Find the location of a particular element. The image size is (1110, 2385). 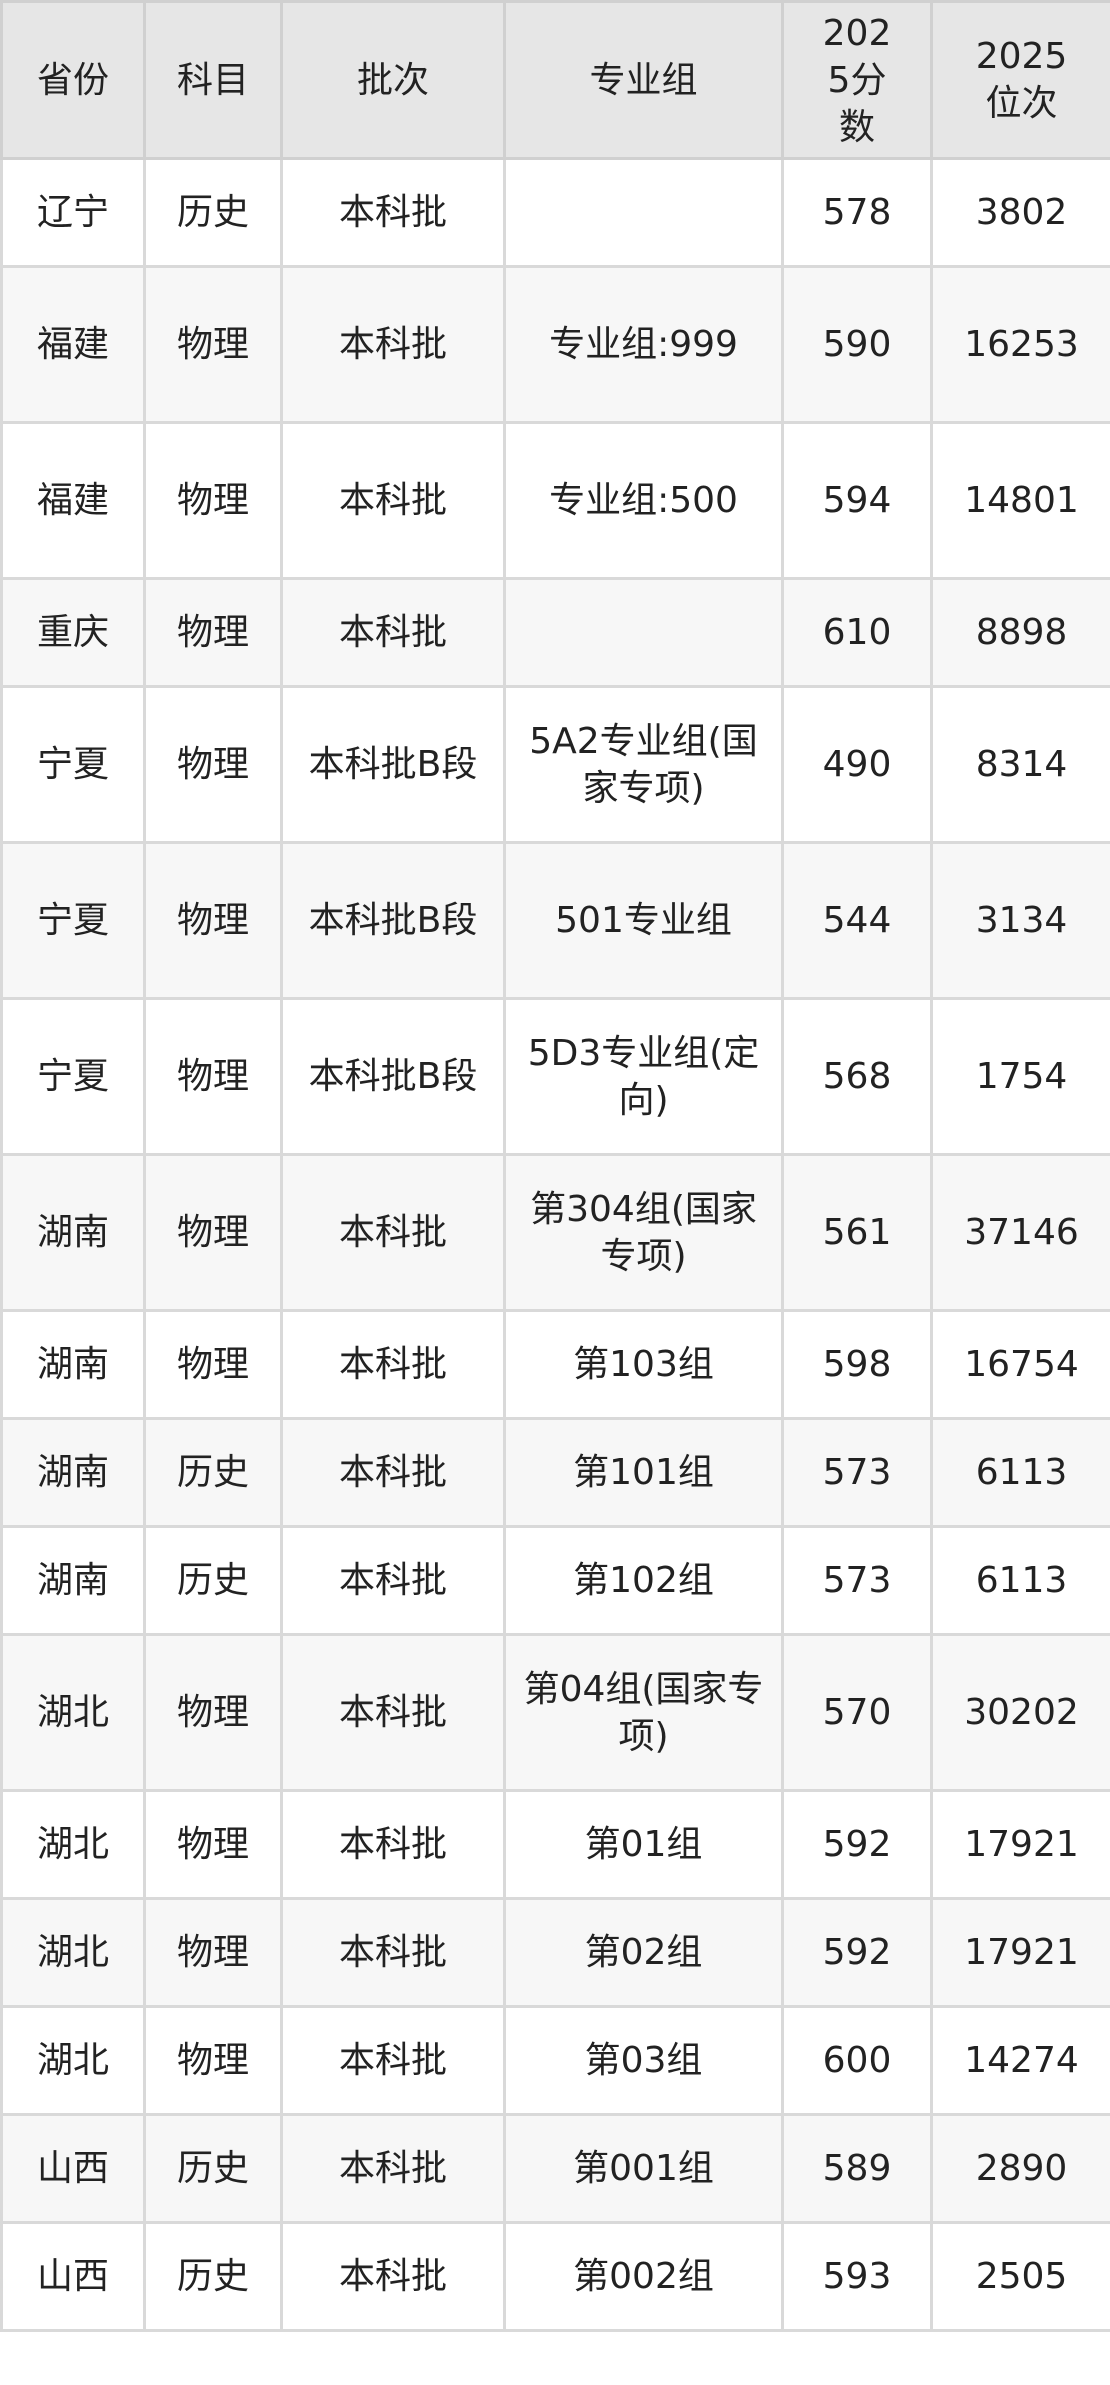

cell-province: 重庆 is located at coordinates (73, 632).